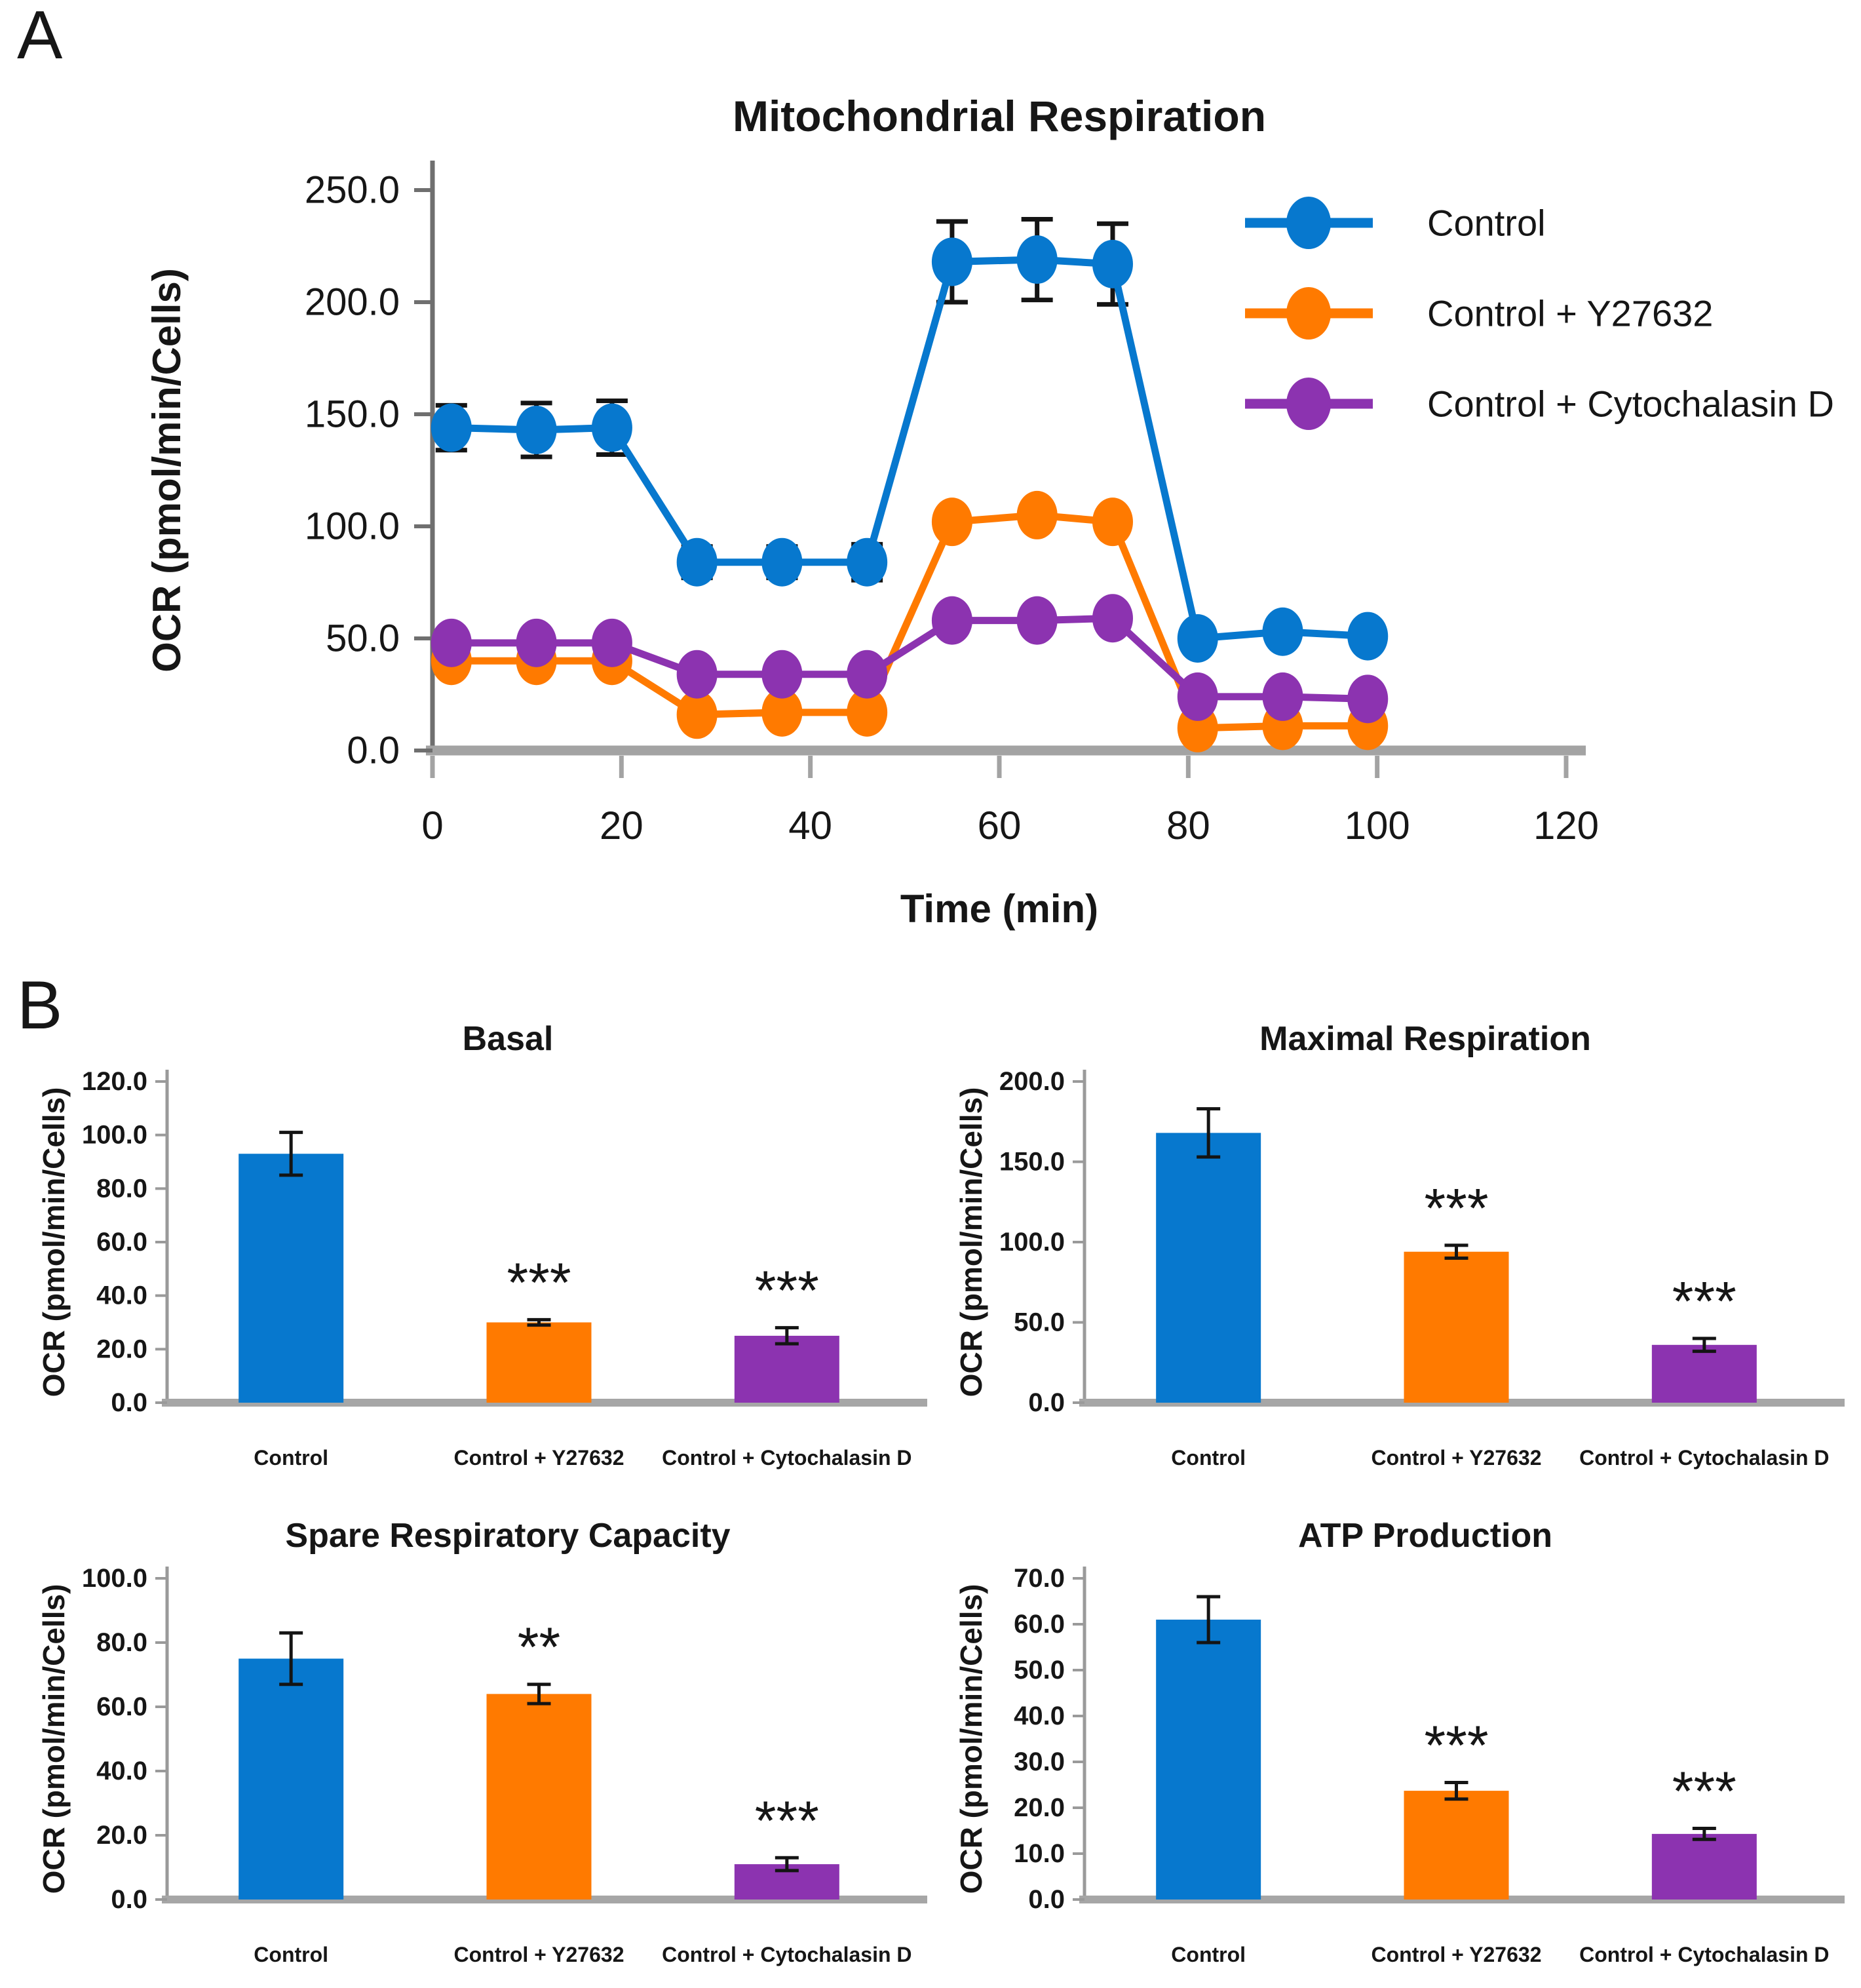 Image resolution: width=1861 pixels, height=1988 pixels. Describe the element at coordinates (1630, 404) in the screenshot. I see `legend-item-label: Control + Cytochalasin D` at that location.